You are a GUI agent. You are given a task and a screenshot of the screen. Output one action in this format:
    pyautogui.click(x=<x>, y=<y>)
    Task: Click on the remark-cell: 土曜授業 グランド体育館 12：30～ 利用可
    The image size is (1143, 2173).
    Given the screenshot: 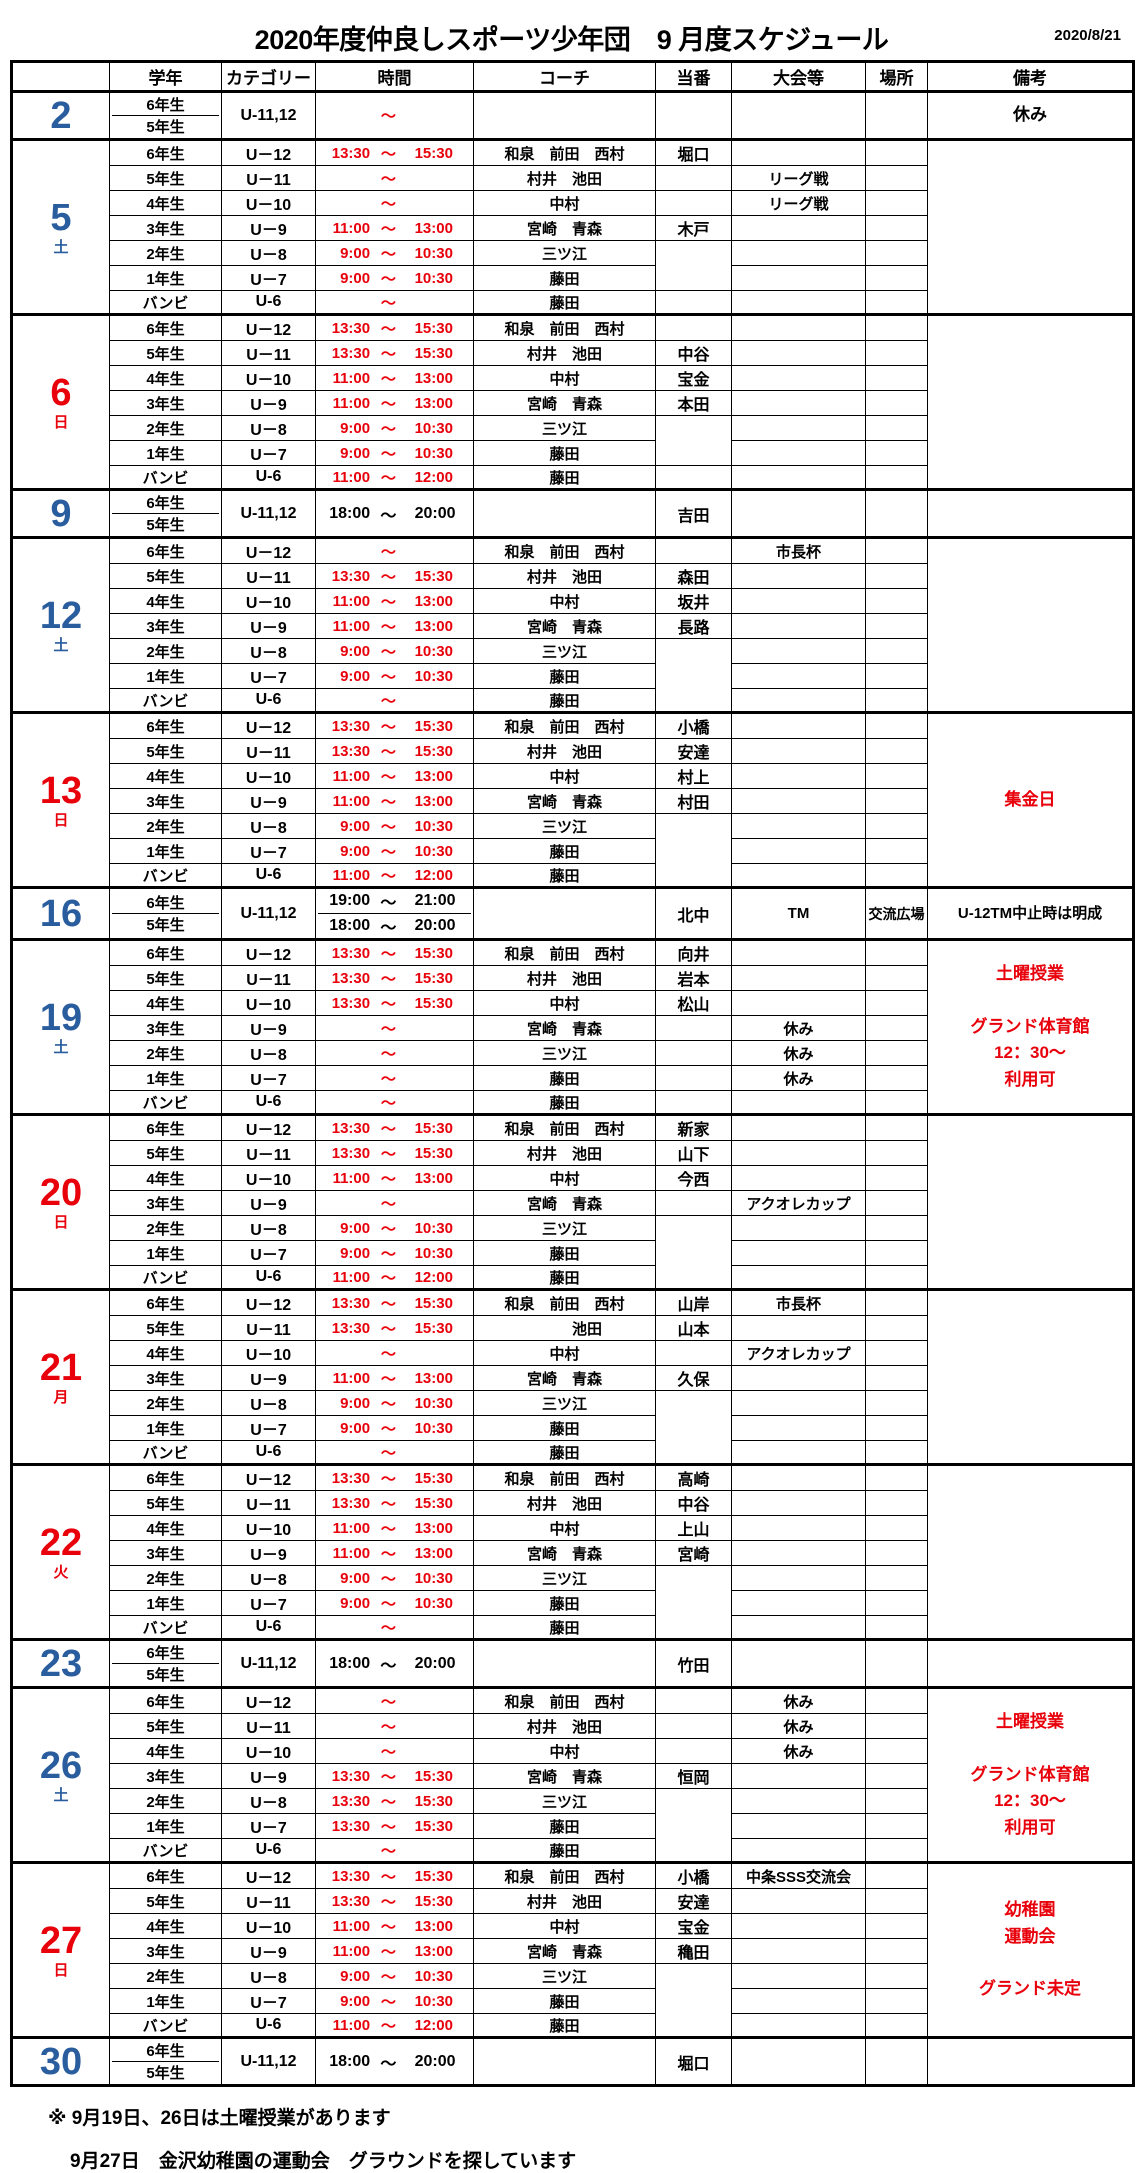 What is the action you would take?
    pyautogui.click(x=1030, y=1774)
    